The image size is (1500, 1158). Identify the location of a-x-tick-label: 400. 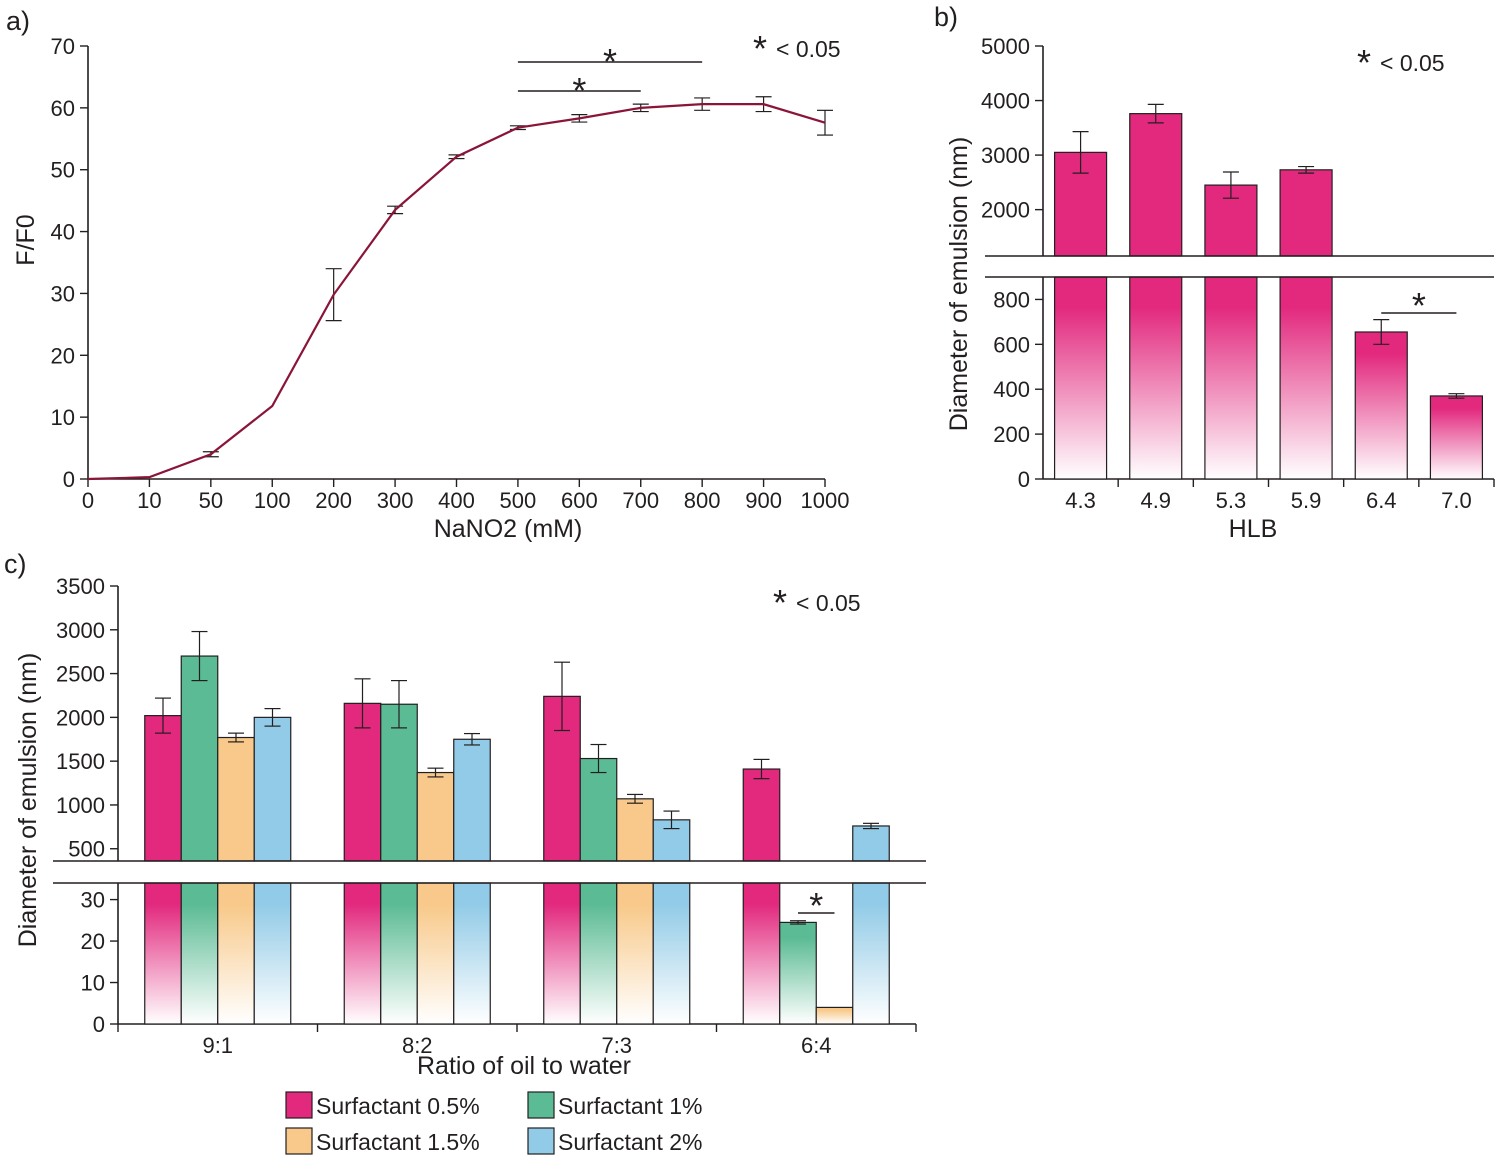
(456, 500).